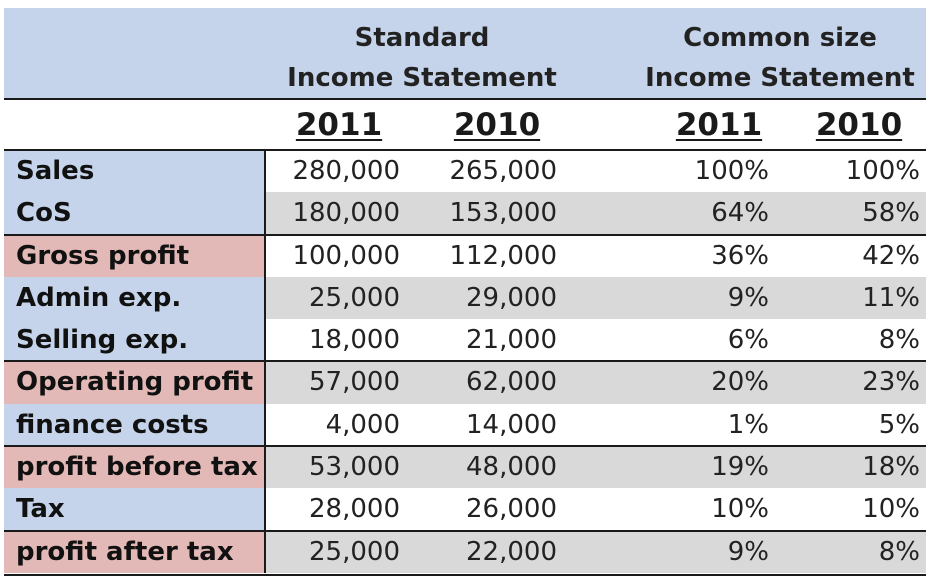  Describe the element at coordinates (135, 340) in the screenshot. I see `row-label: Selling exp.` at that location.